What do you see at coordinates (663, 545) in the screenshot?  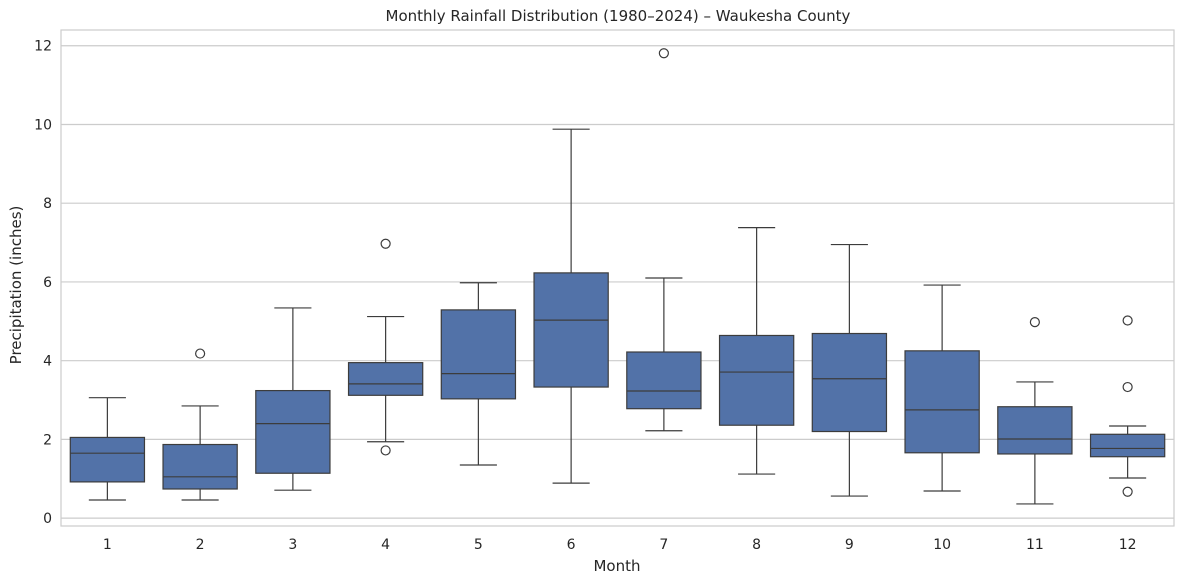 I see `x-tick-label: 7` at bounding box center [663, 545].